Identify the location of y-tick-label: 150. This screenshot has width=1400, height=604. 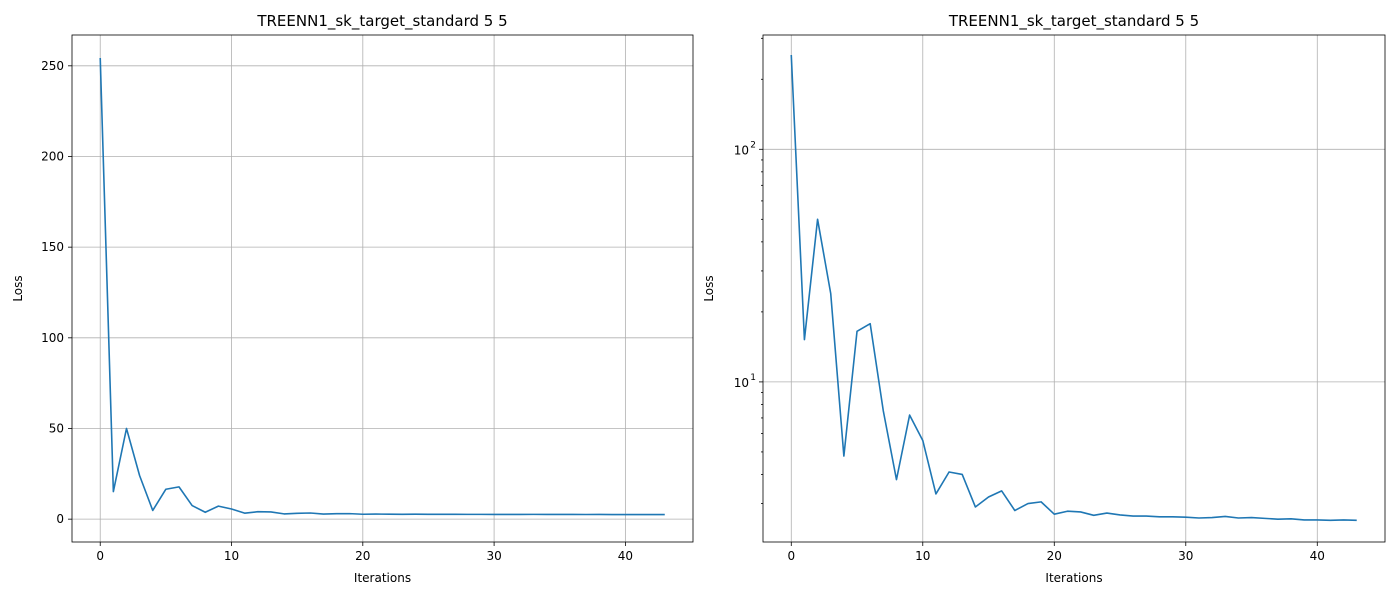
(52, 247).